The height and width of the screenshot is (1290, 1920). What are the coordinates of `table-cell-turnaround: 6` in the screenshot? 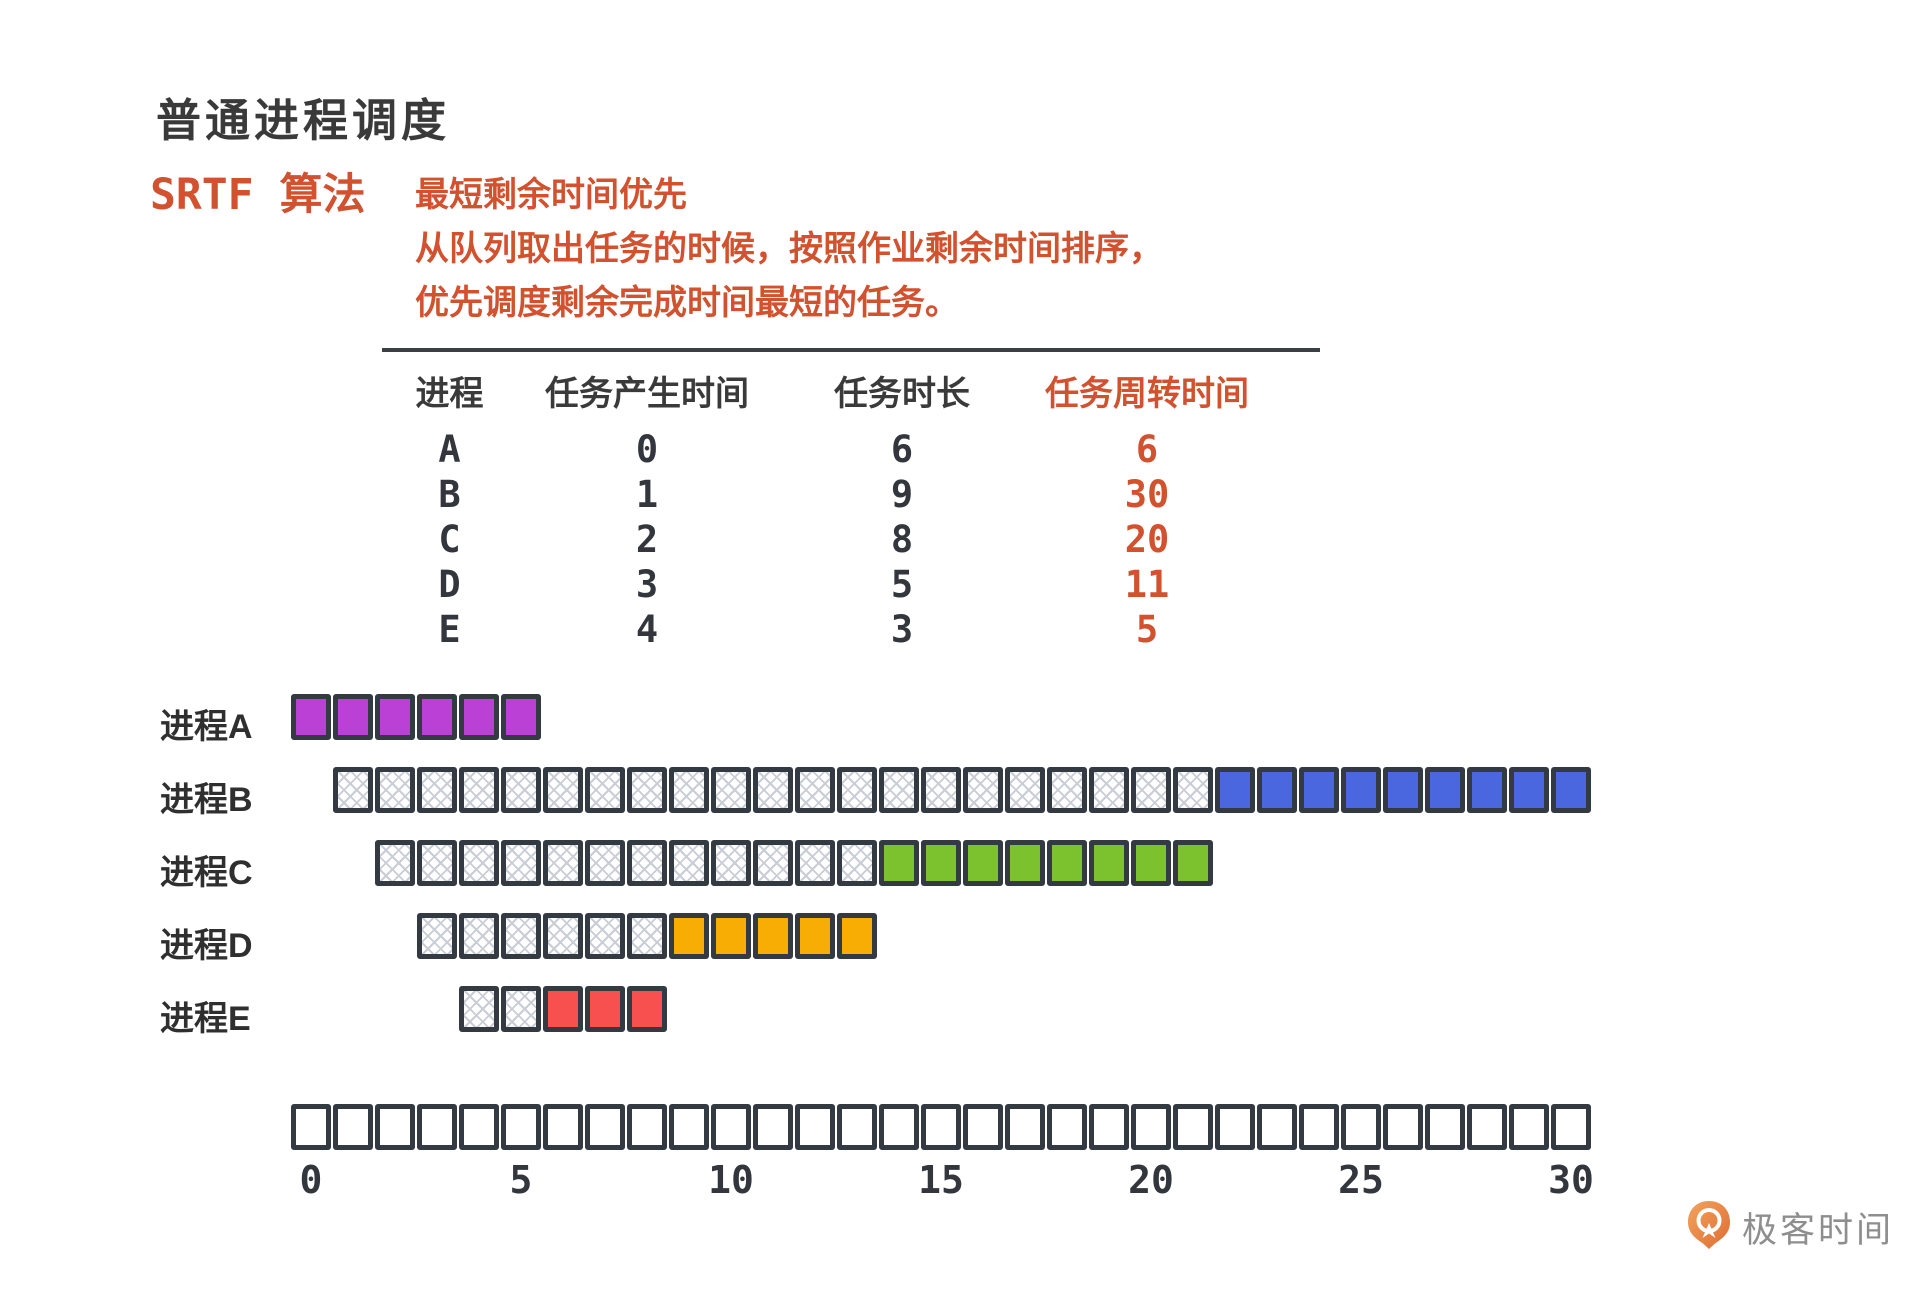 It's located at (1147, 449).